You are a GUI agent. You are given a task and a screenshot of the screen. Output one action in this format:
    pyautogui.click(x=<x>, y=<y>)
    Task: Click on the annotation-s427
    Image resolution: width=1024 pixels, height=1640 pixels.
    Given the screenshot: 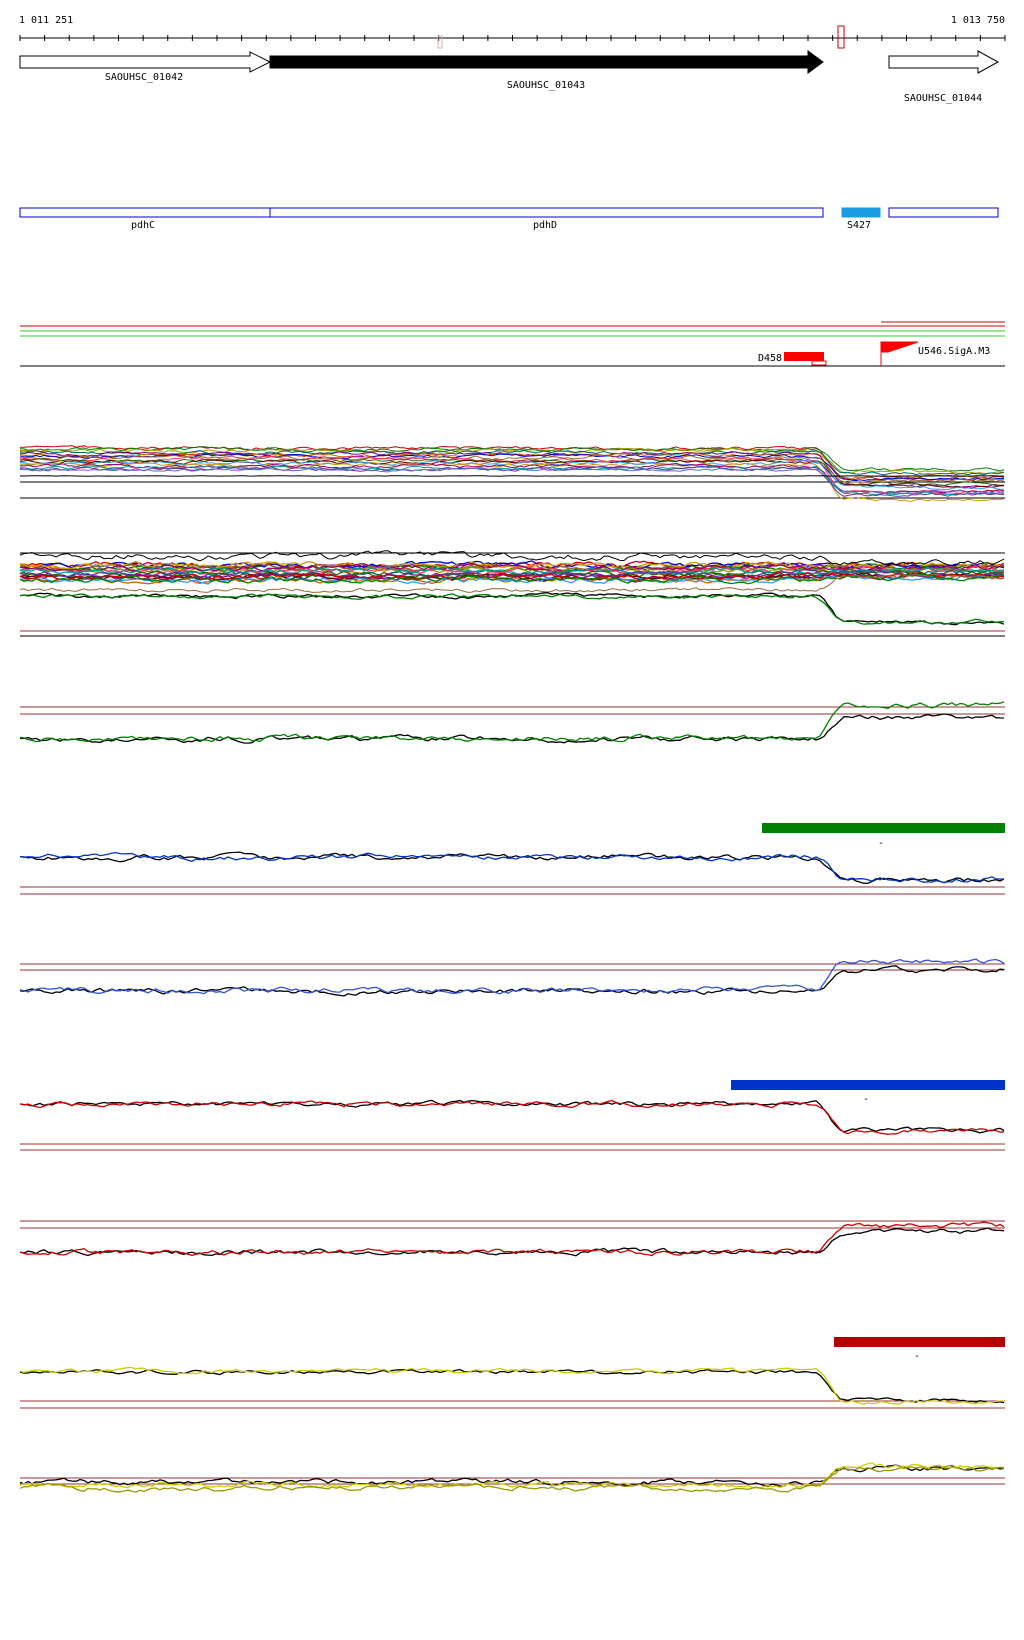 What is the action you would take?
    pyautogui.click(x=861, y=212)
    